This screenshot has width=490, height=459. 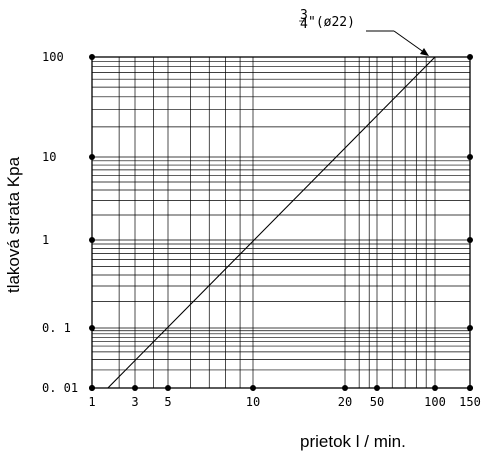 What do you see at coordinates (91, 402) in the screenshot?
I see `x-tick-label: 1` at bounding box center [91, 402].